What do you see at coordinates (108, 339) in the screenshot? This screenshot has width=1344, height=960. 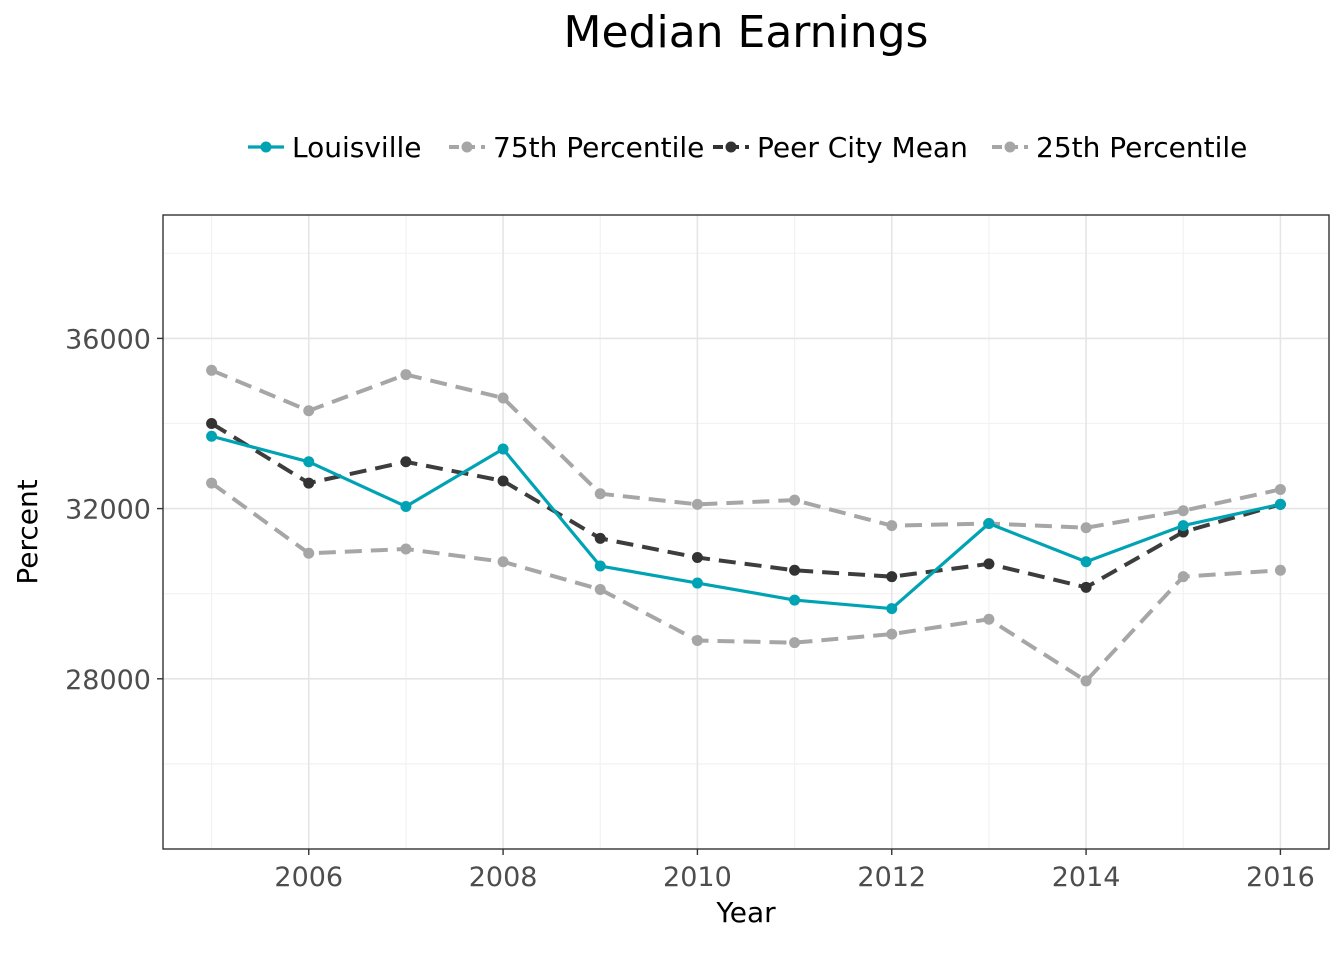 I see `y-tick-label: 36000` at bounding box center [108, 339].